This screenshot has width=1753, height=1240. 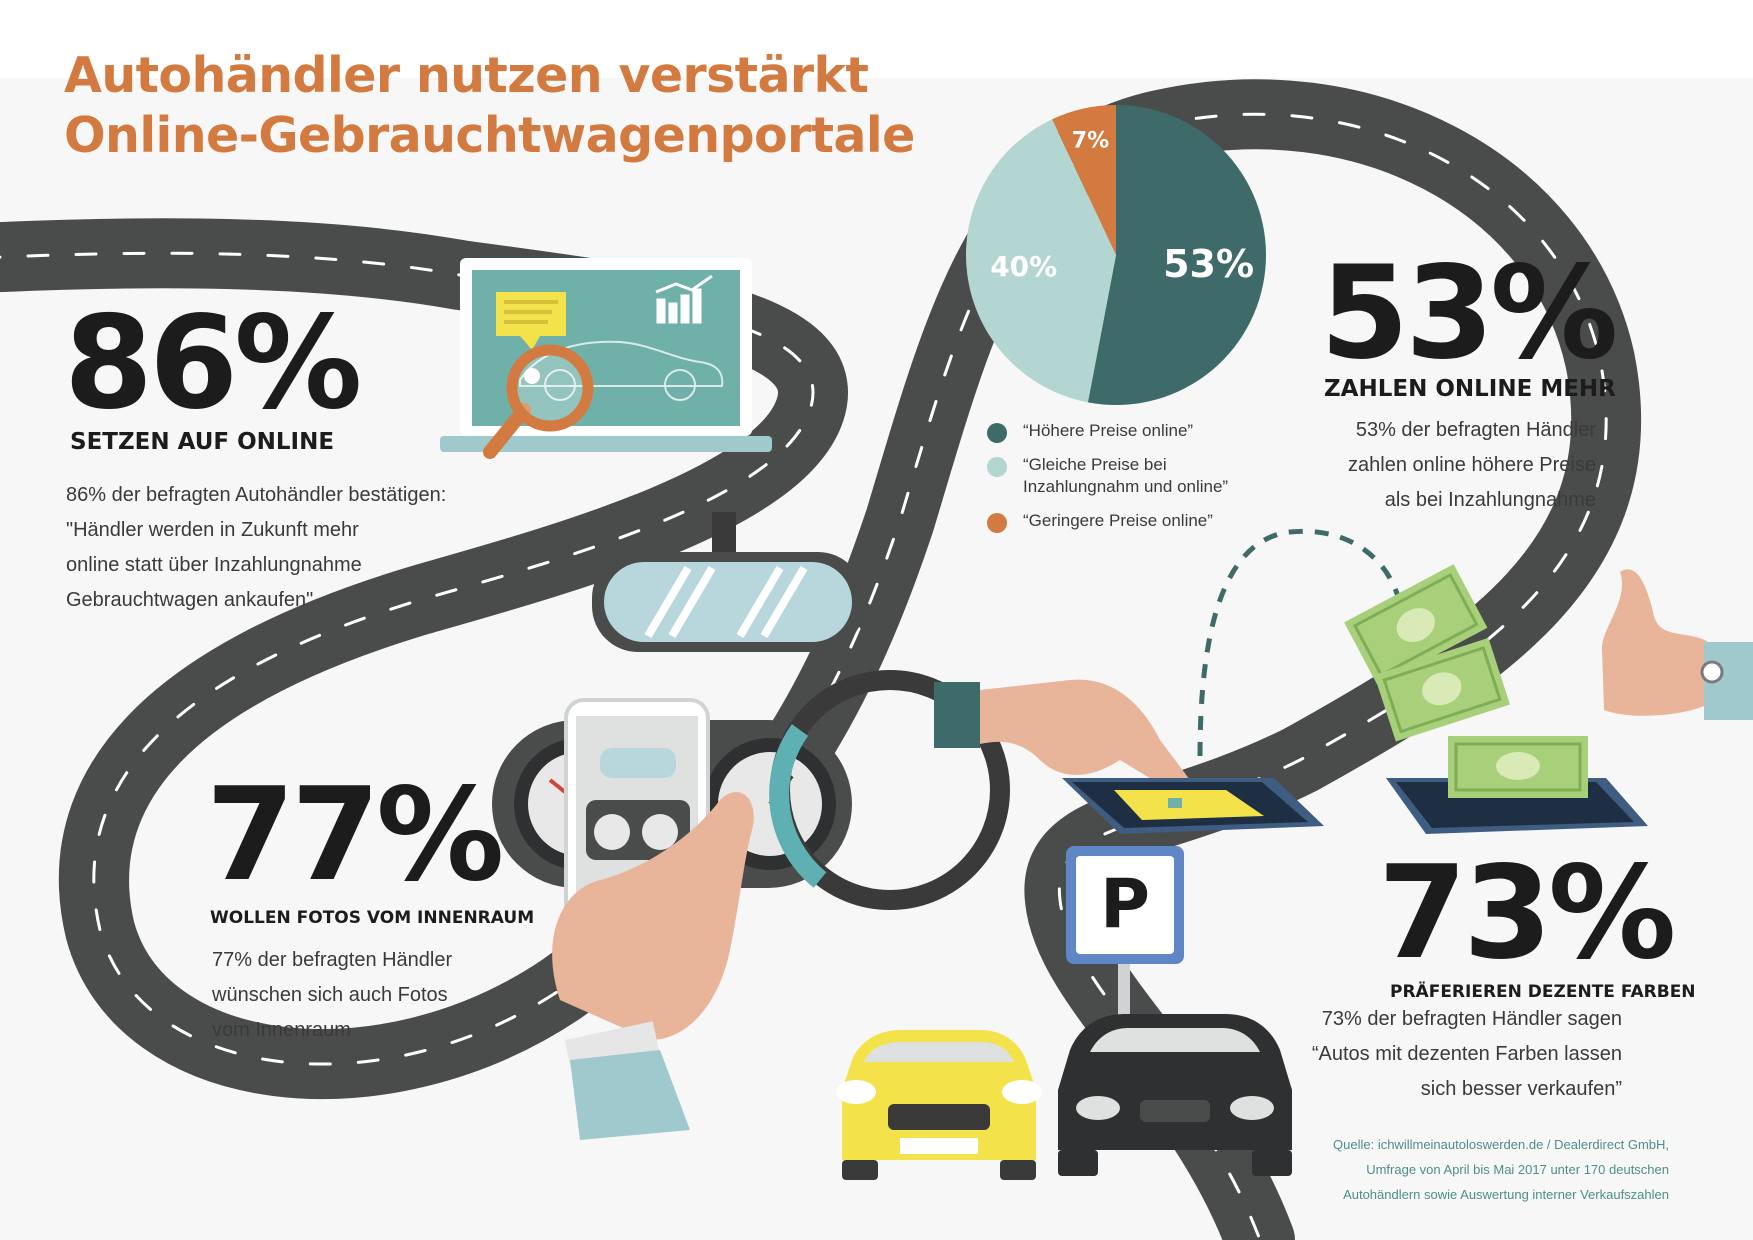 What do you see at coordinates (332, 960) in the screenshot?
I see `stat-77-body-line: 77% der befragten Händler` at bounding box center [332, 960].